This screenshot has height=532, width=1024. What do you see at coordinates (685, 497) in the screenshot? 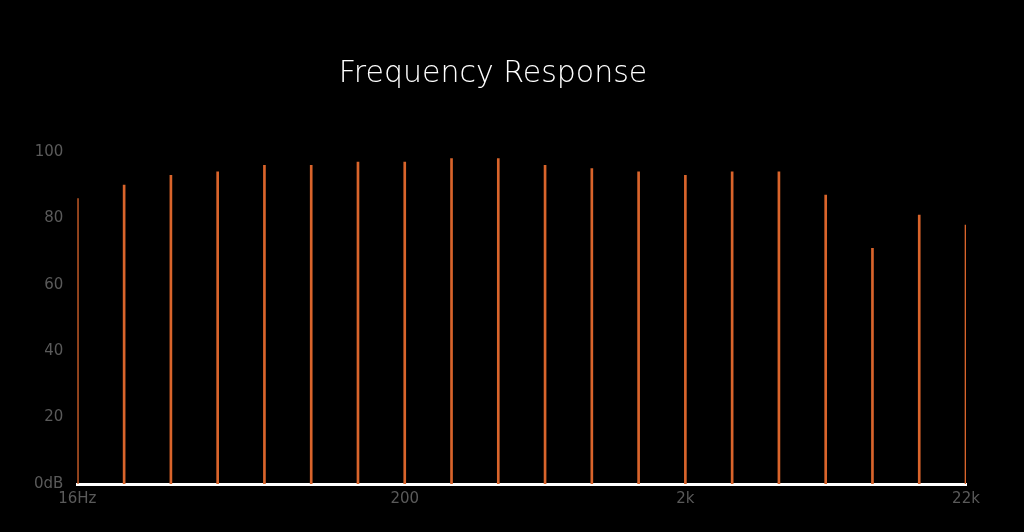
I see `x-tick-label: 2k` at bounding box center [685, 497].